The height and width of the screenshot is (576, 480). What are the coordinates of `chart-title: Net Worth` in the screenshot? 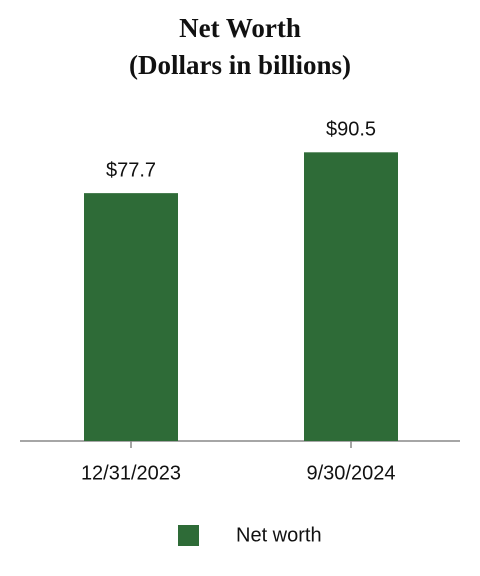 It's located at (240, 28).